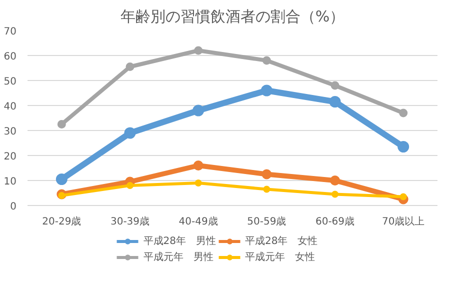  Describe the element at coordinates (281, 241) in the screenshot. I see `legend-label: 平成28年 女性` at that location.